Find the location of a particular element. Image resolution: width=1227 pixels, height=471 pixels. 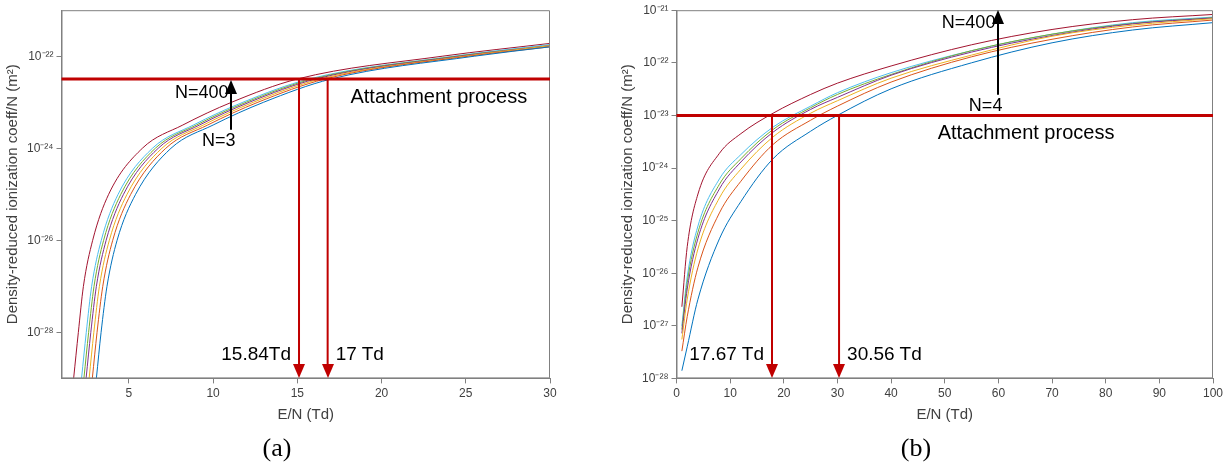

ref-line-label: 30.56 Td is located at coordinates (884, 354).